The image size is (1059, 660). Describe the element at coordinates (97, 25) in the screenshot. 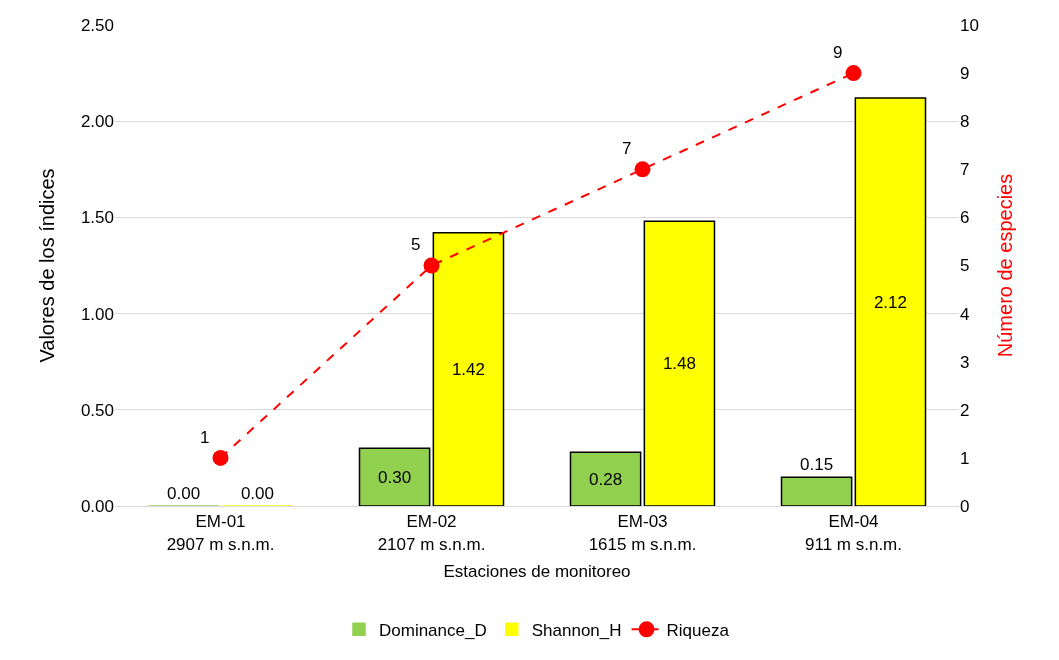

I see `y-tick-label: 2.50` at that location.